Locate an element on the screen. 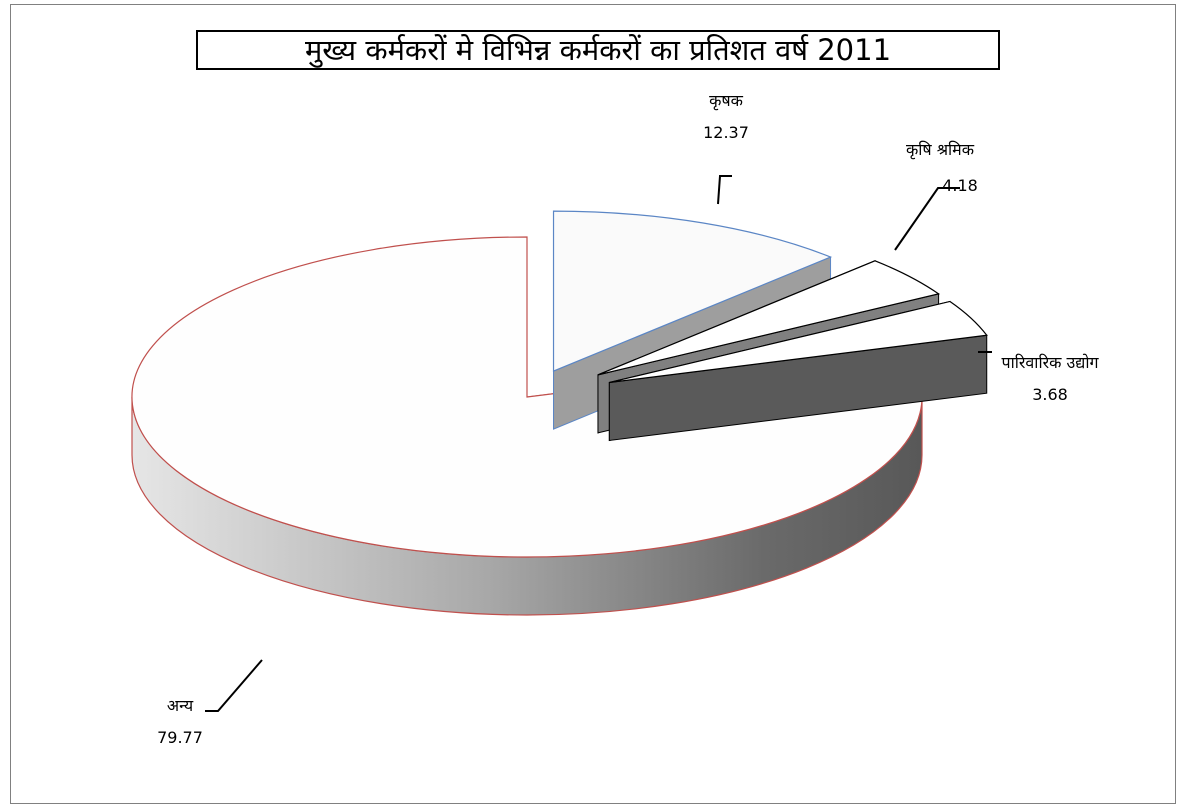 The image size is (1189, 812). slice-label-name-2: कृषि श्रमिक is located at coordinates (940, 150).